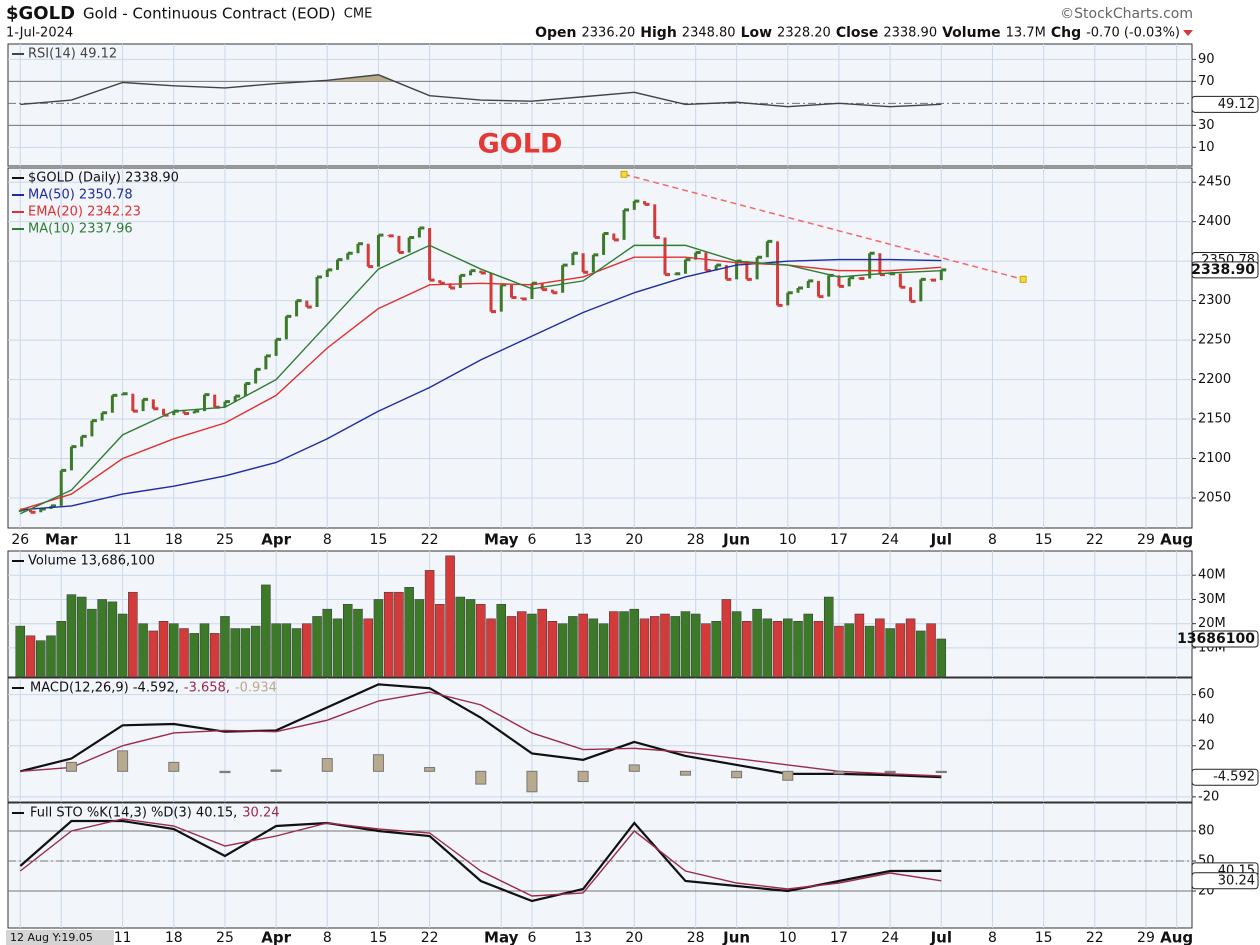  Describe the element at coordinates (1208, 796) in the screenshot. I see `y-tick-label: -20` at that location.